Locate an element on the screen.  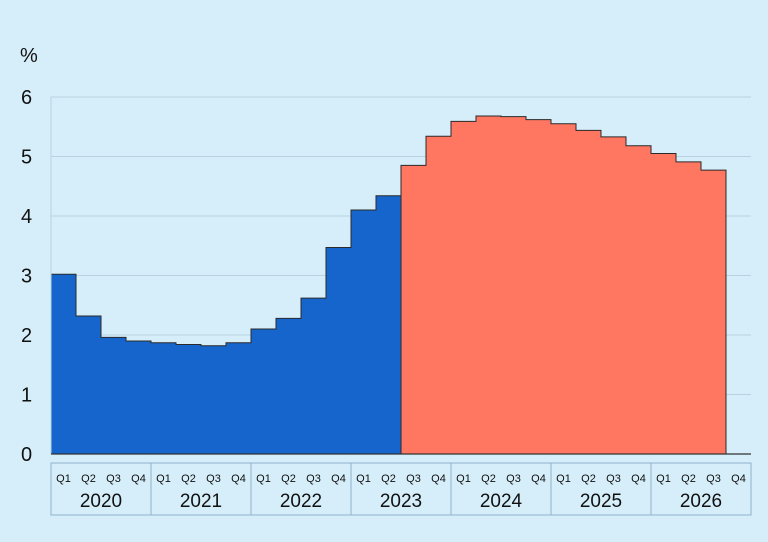
y-tick-label: 3 is located at coordinates (26, 277).